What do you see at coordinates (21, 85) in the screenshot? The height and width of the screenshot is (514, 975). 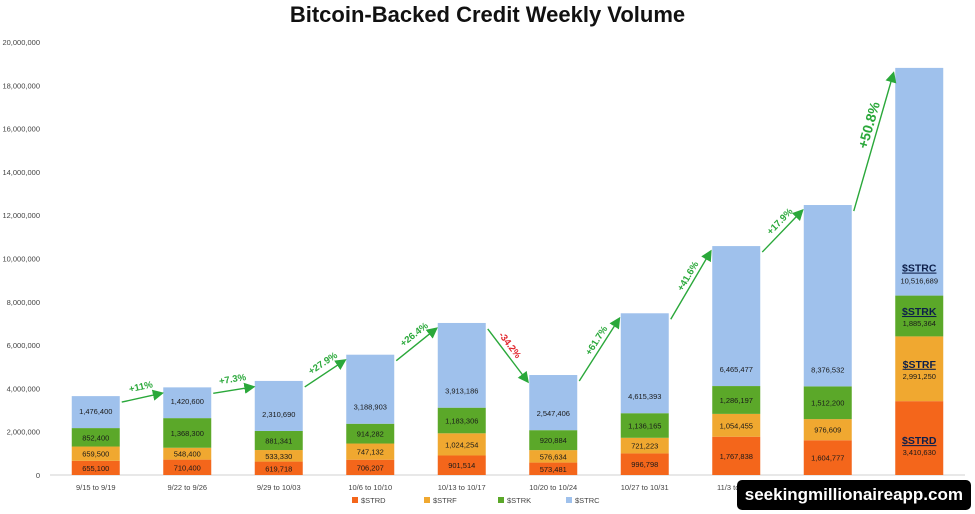 I see `y-tick-label: 18,000,000` at bounding box center [21, 85].